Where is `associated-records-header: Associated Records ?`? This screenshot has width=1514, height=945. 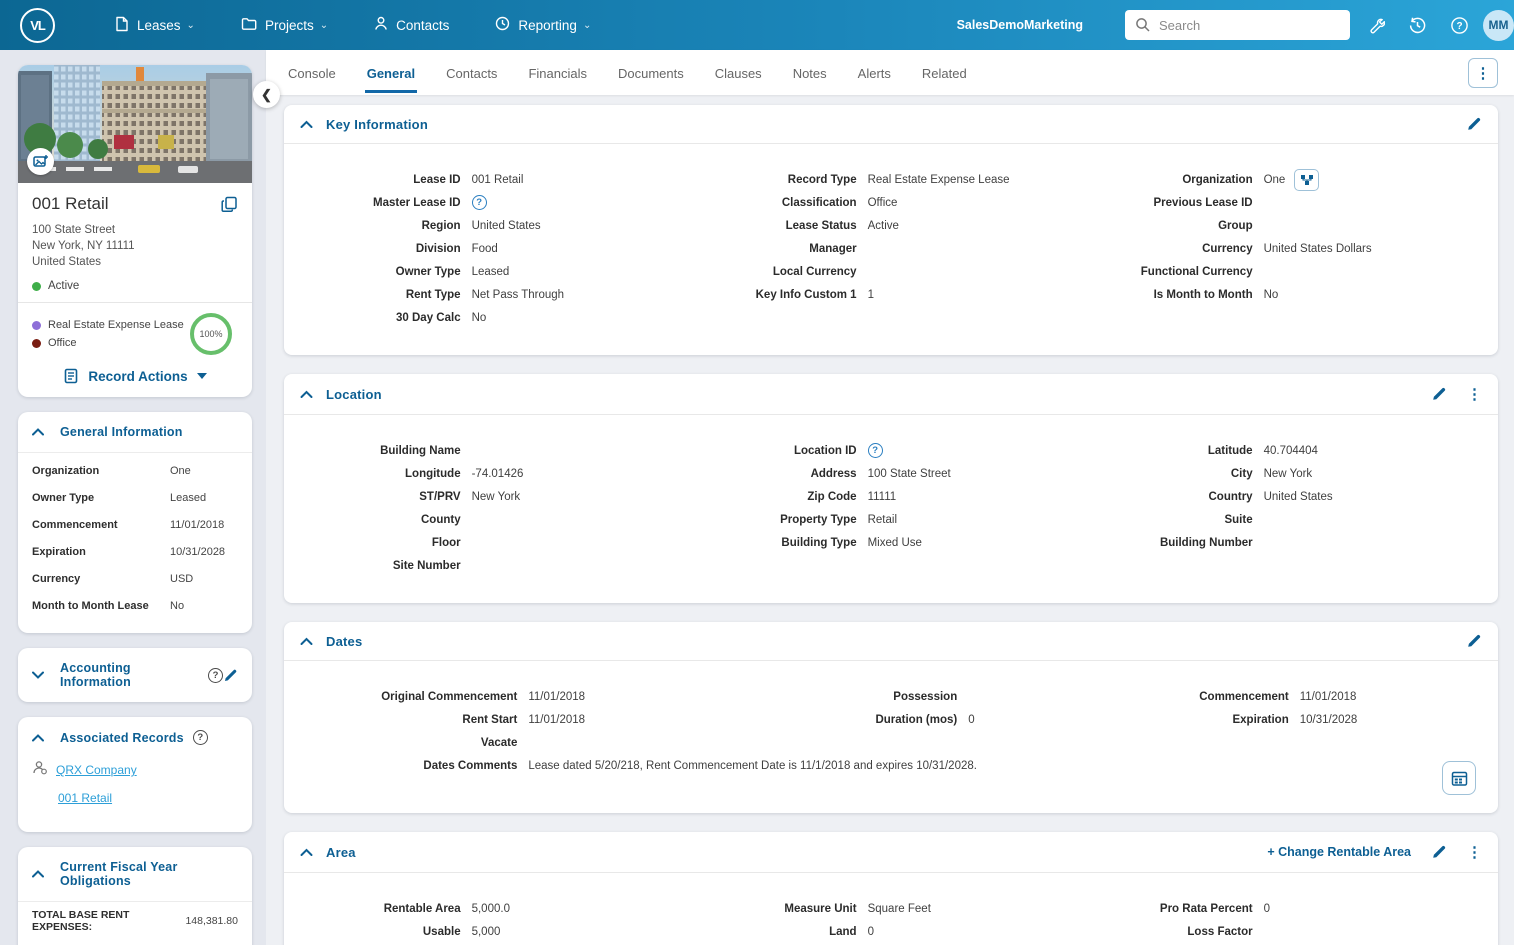
associated-records-header: Associated Records ? is located at coordinates (135, 737).